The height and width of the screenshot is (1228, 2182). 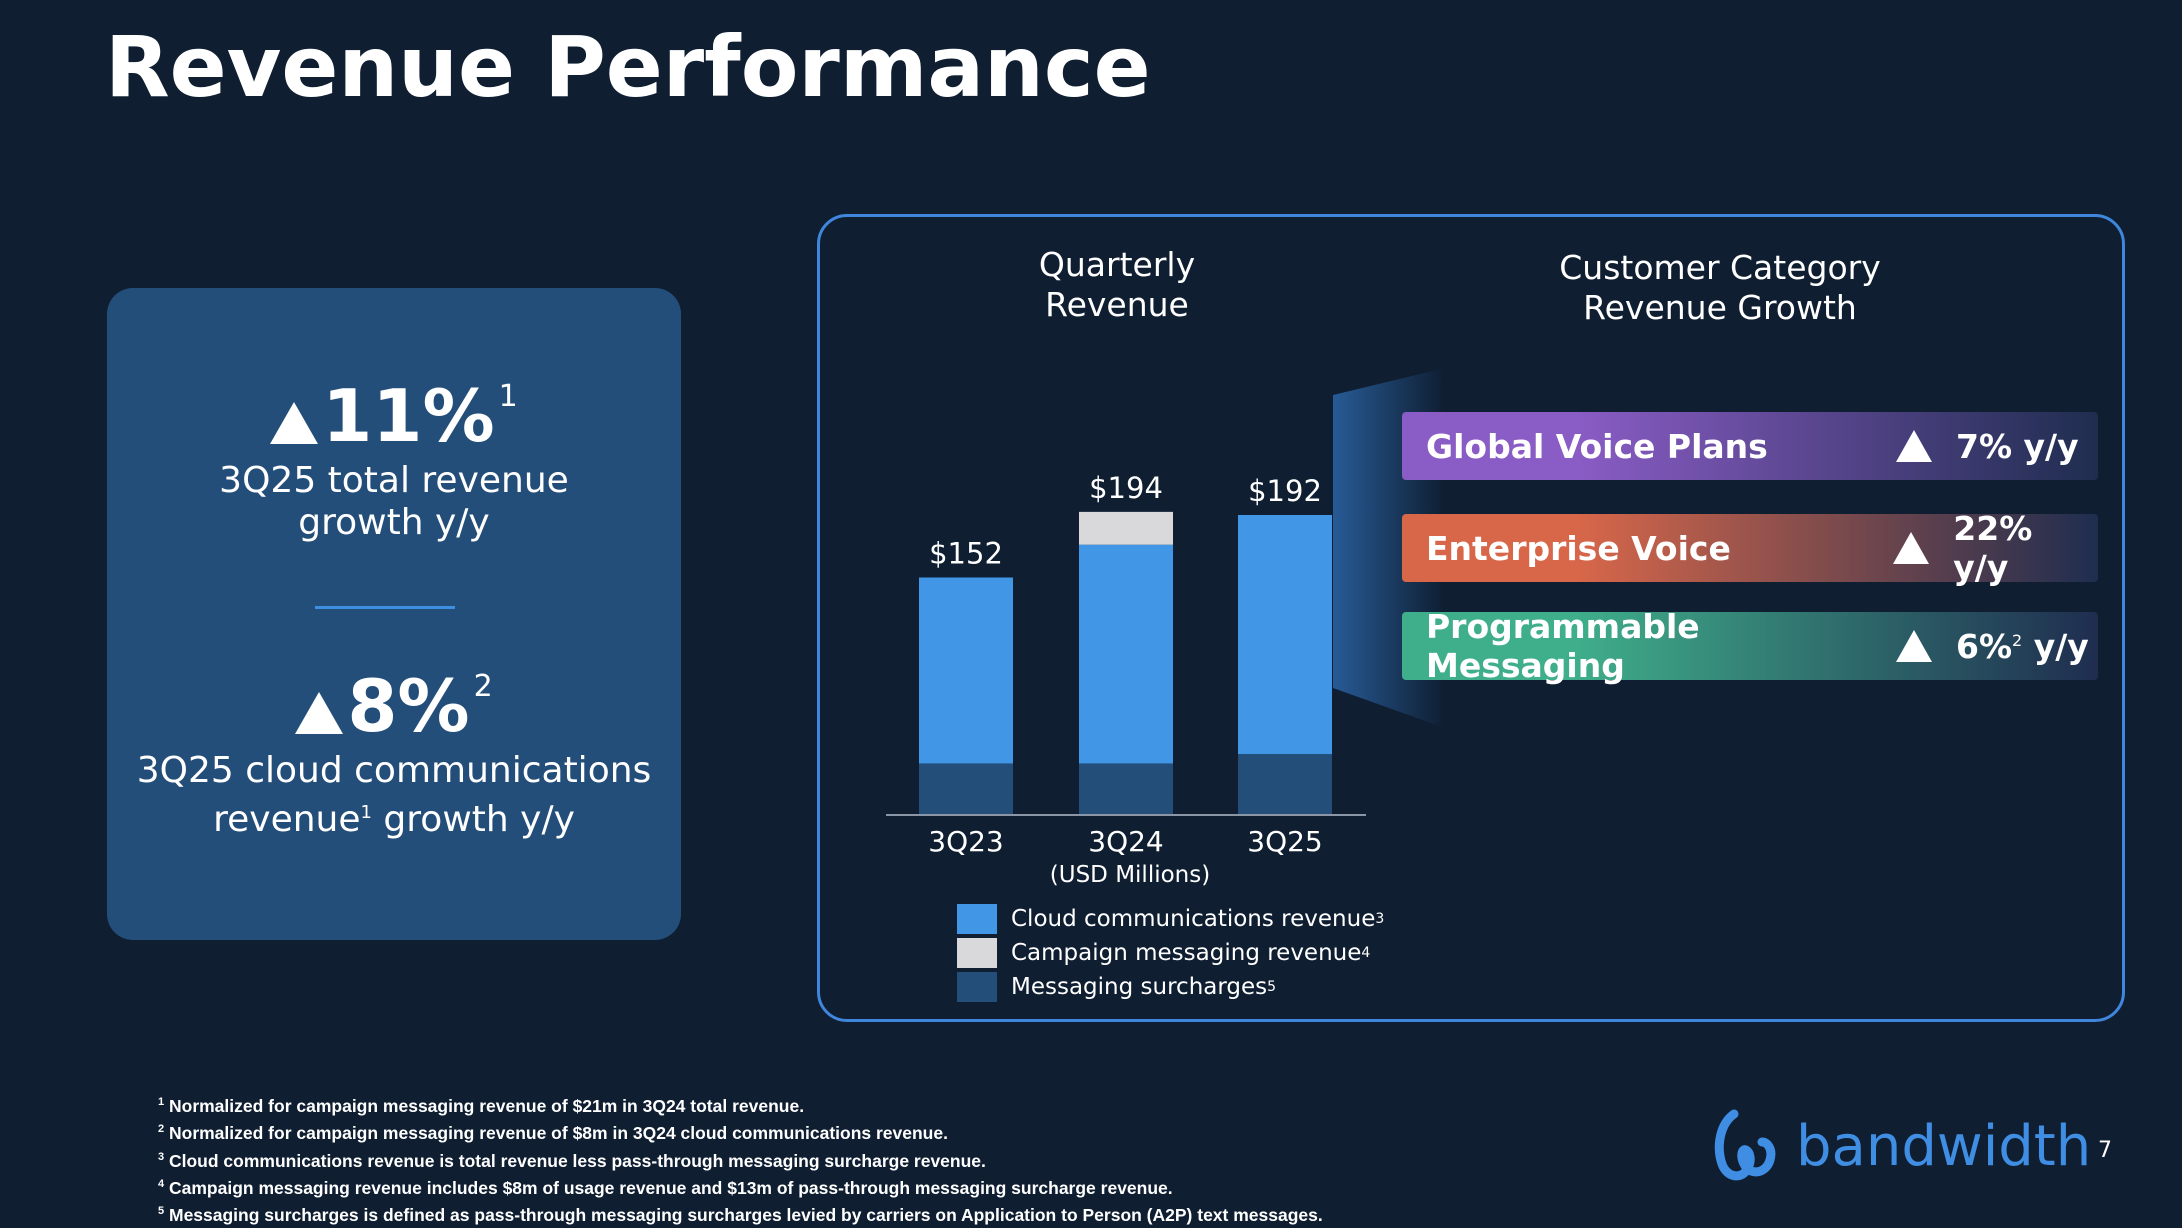 I want to click on legend-footnote-ref: 4, so click(x=1366, y=953).